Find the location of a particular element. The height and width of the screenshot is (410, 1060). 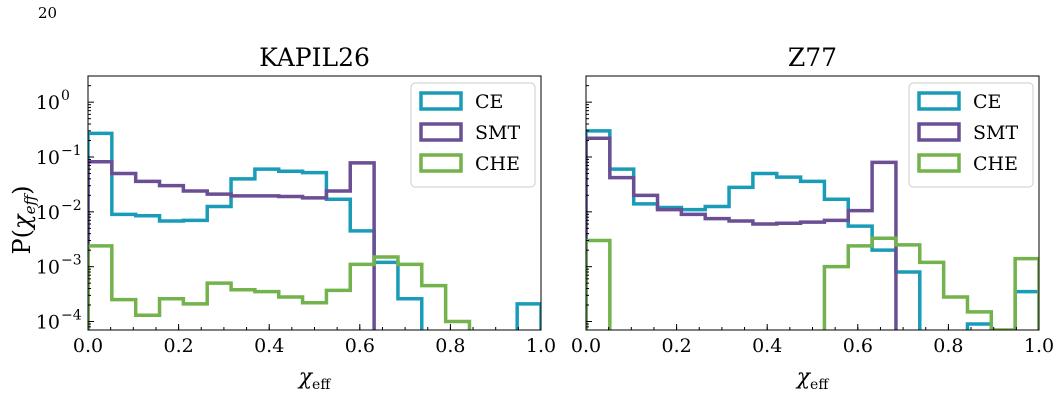

y-axis-label-close: ) is located at coordinates (22, 190).